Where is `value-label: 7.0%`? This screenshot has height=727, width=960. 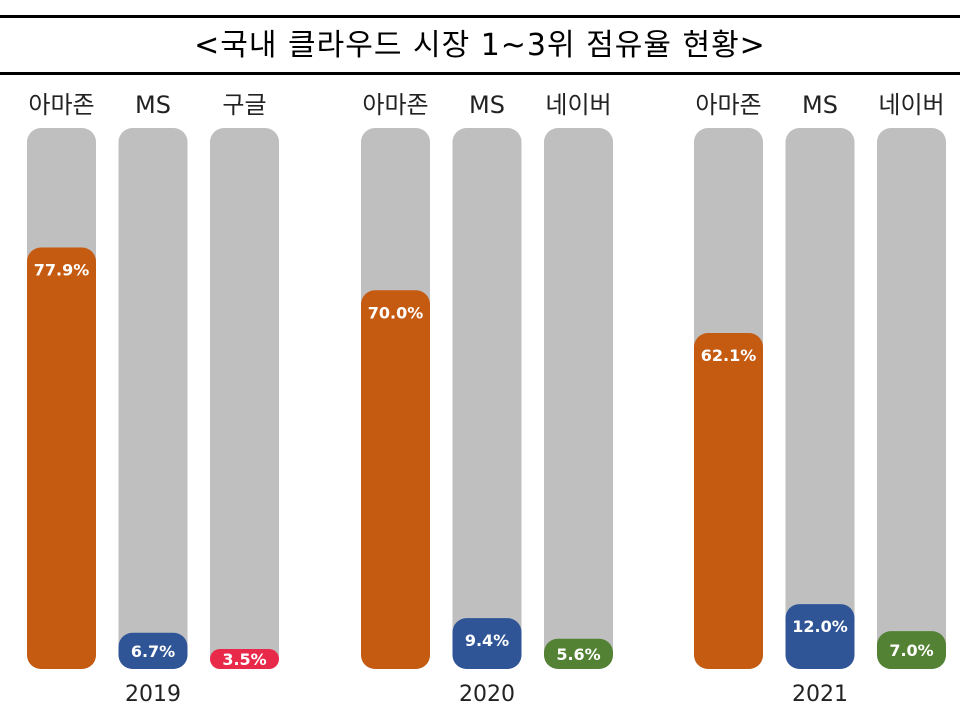
value-label: 7.0% is located at coordinates (911, 650).